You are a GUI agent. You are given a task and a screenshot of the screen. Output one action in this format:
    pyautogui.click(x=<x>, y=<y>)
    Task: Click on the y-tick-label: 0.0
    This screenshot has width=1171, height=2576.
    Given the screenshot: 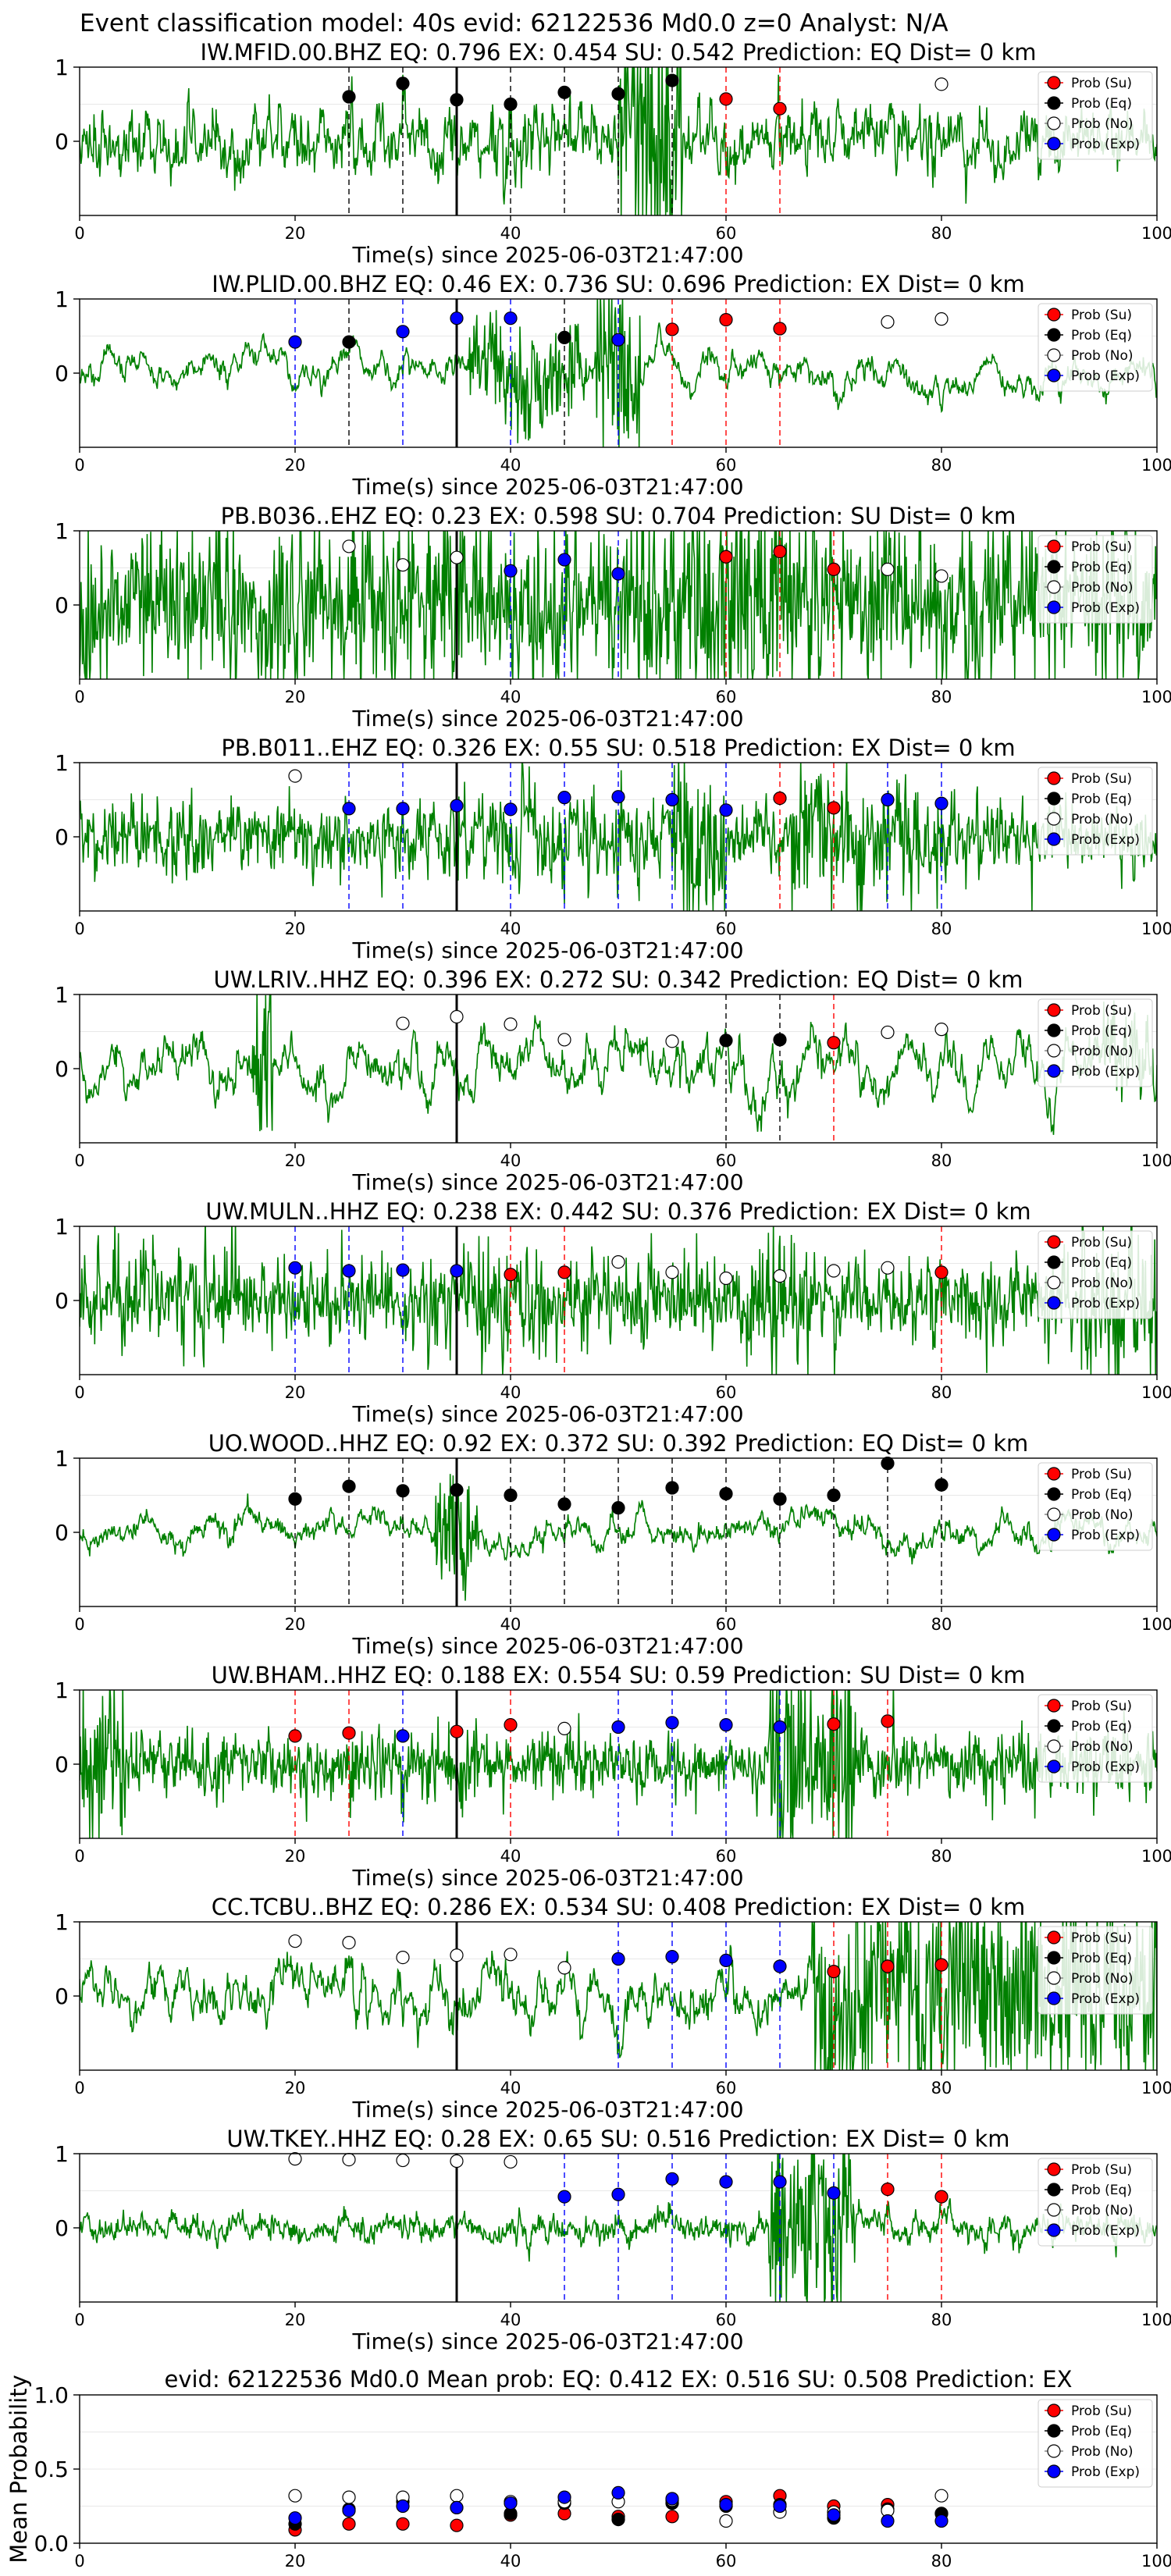 What is the action you would take?
    pyautogui.click(x=51, y=2543)
    